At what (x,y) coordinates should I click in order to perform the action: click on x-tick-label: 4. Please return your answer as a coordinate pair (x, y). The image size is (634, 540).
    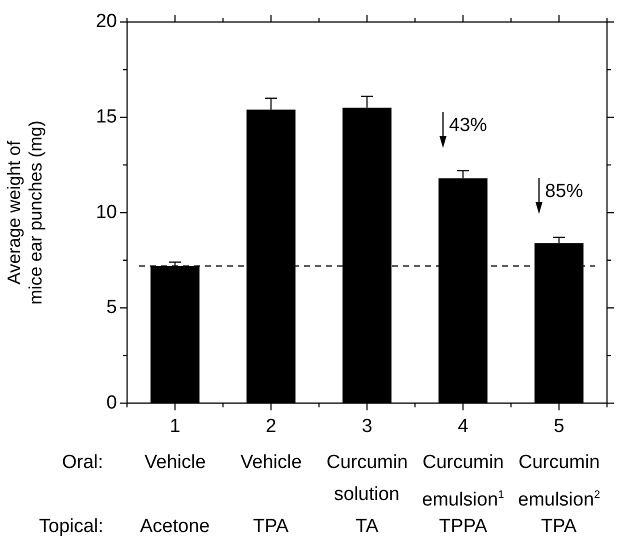
    Looking at the image, I should click on (463, 426).